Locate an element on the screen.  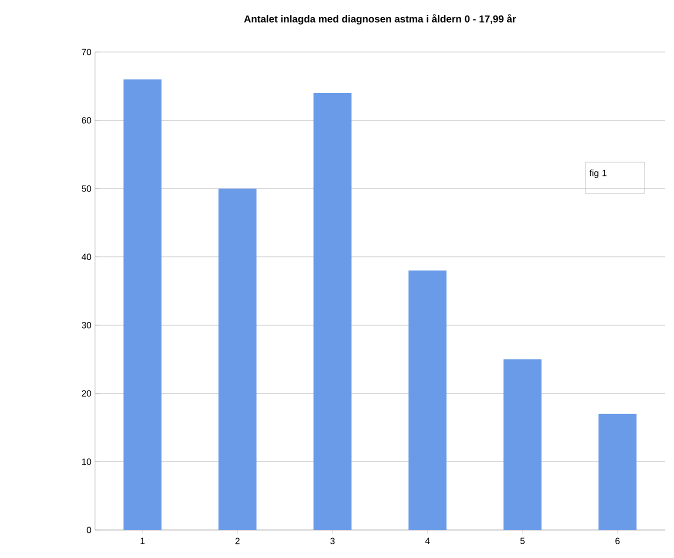
annotation: fig 1 is located at coordinates (598, 174).